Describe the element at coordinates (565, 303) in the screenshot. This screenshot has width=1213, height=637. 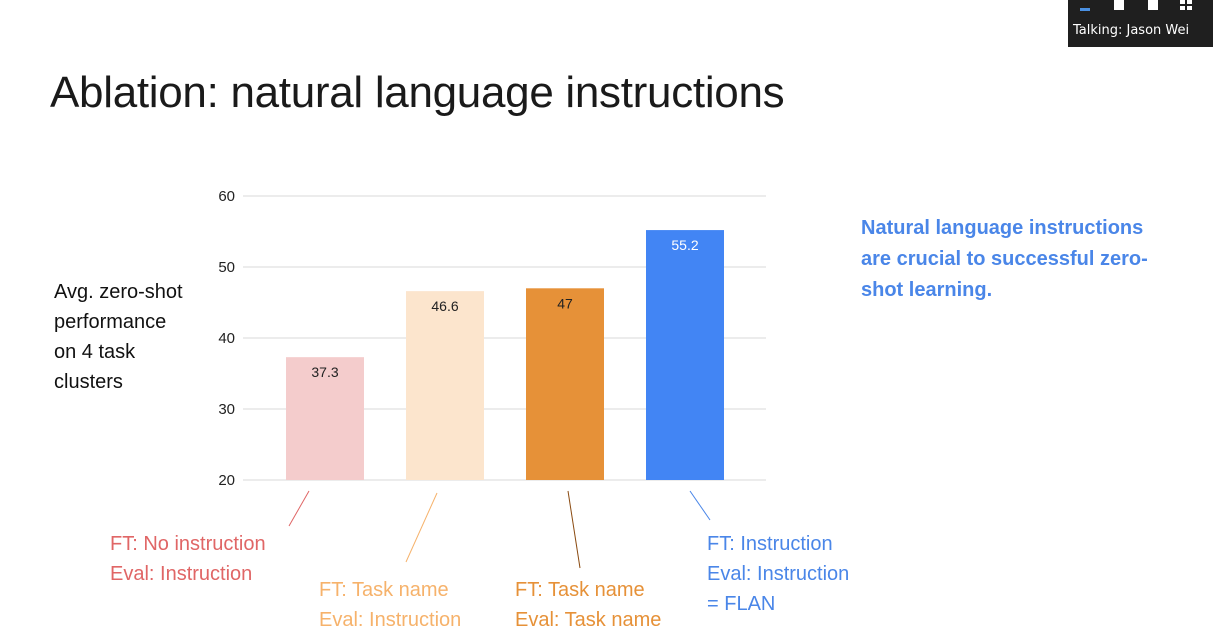
I see `bar-value-label: 47` at that location.